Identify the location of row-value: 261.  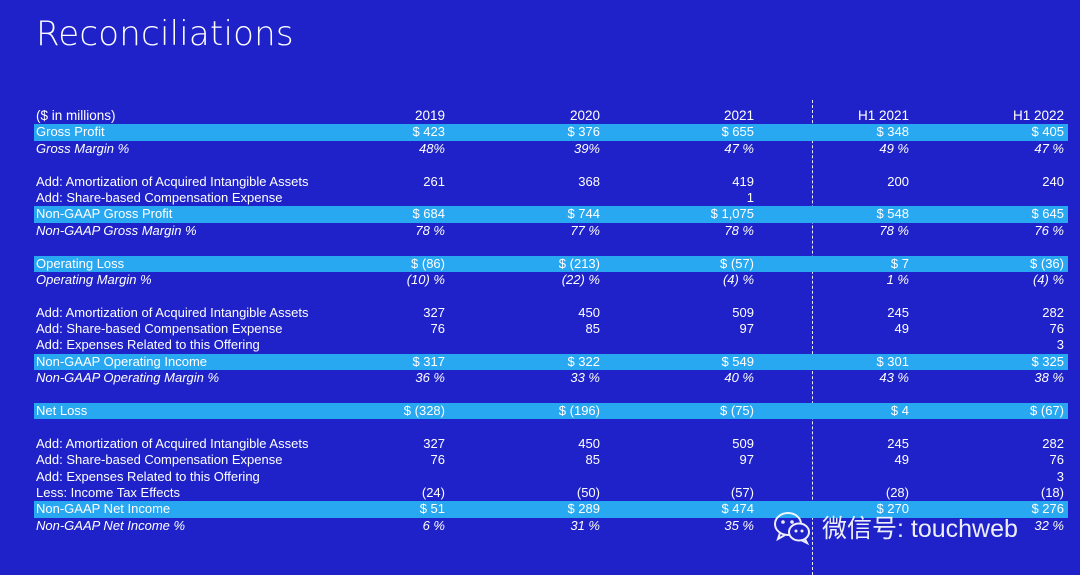
(434, 181).